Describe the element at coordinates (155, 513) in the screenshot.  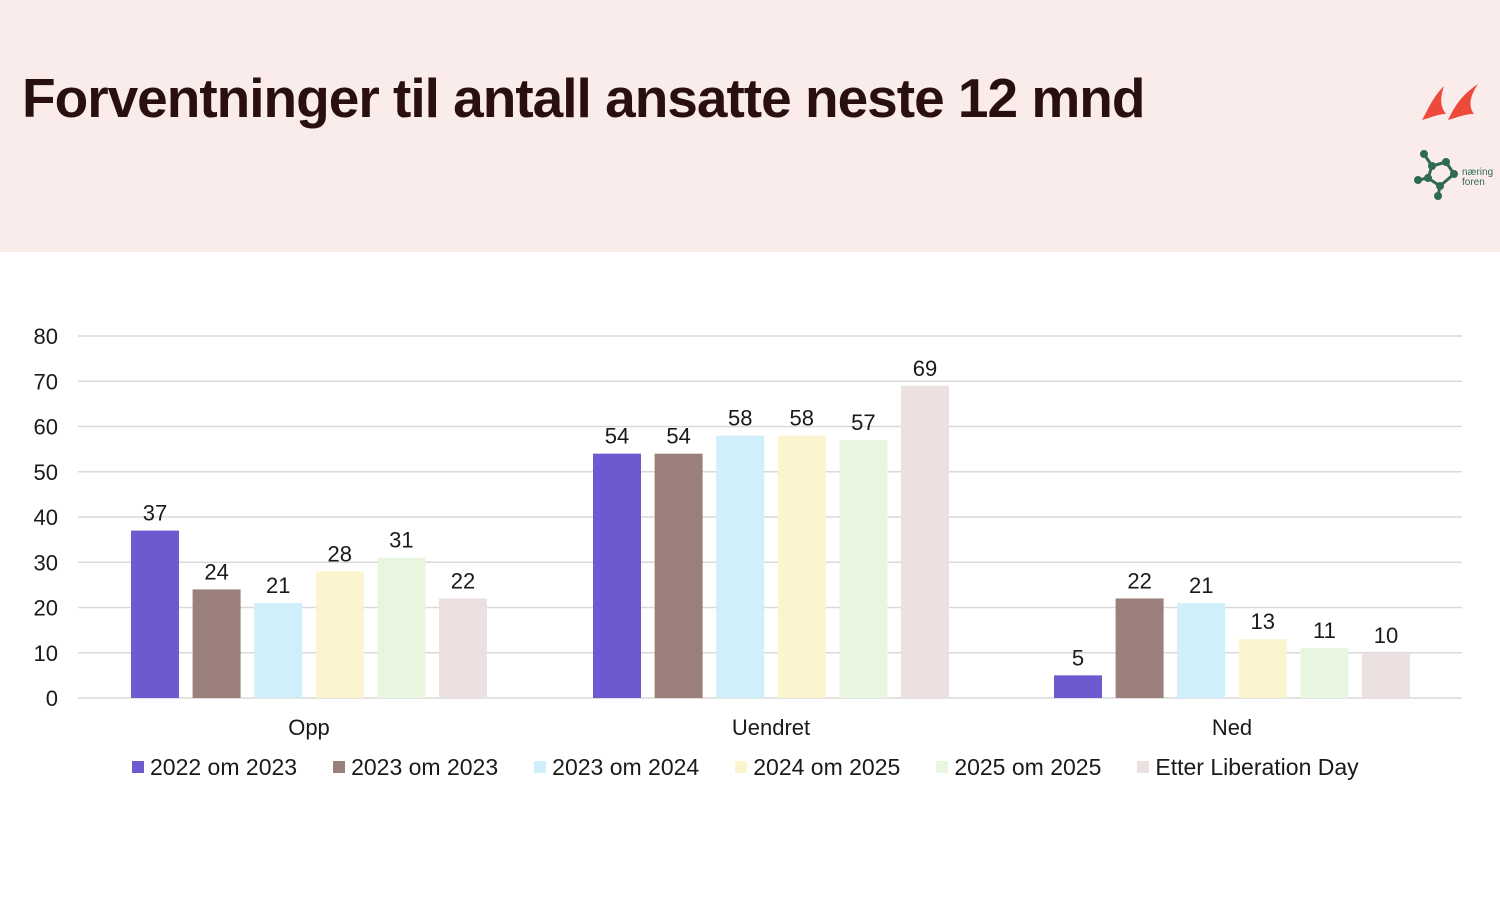
I see `data-label: 37` at that location.